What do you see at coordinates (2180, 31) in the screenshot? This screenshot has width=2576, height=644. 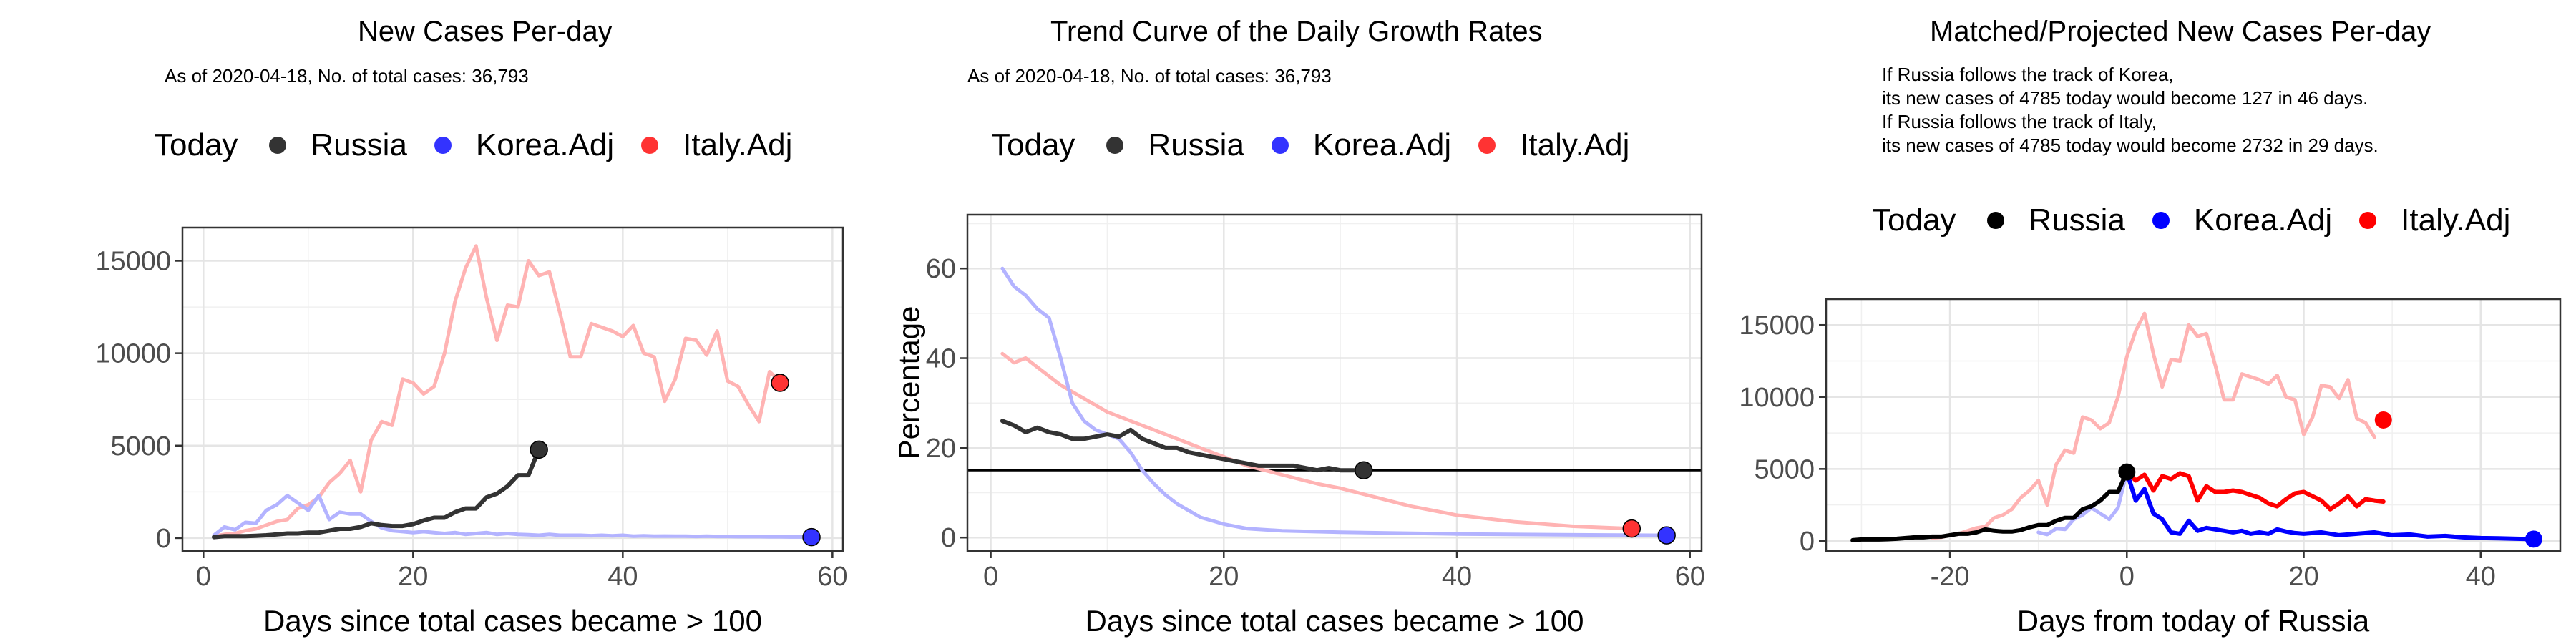 I see `chart-title: Matched/Projected New Cases Per-day` at bounding box center [2180, 31].